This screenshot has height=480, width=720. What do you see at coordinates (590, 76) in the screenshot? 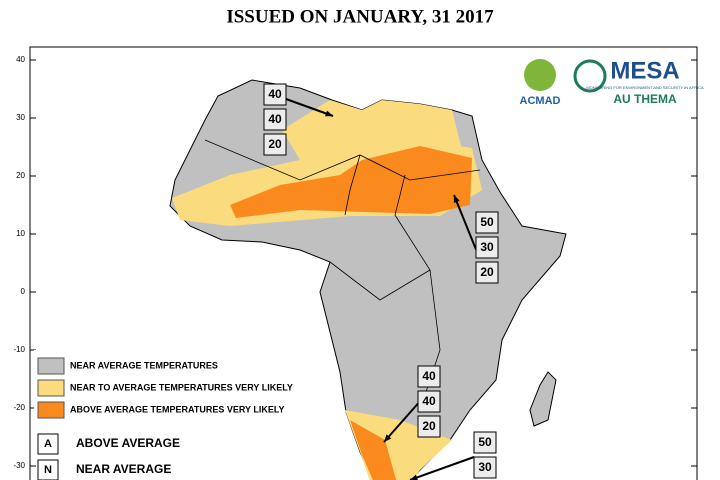
I see `mesa-icon` at bounding box center [590, 76].